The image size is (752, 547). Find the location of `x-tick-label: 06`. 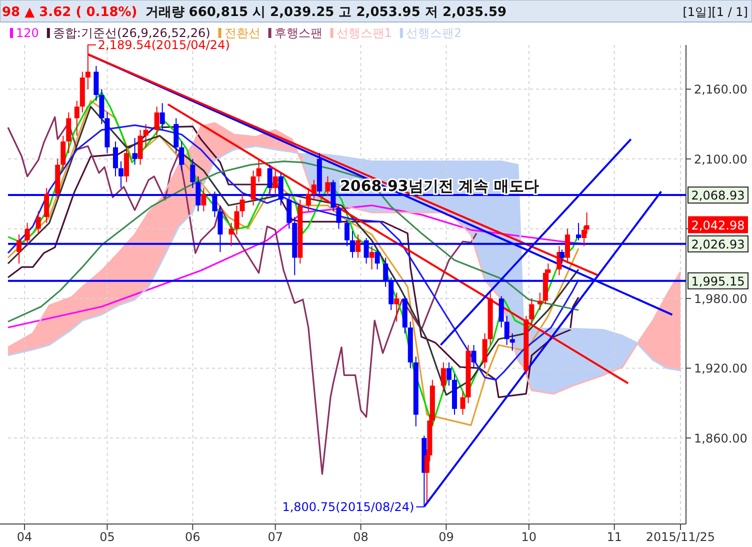

x-tick-label: 06 is located at coordinates (192, 537).